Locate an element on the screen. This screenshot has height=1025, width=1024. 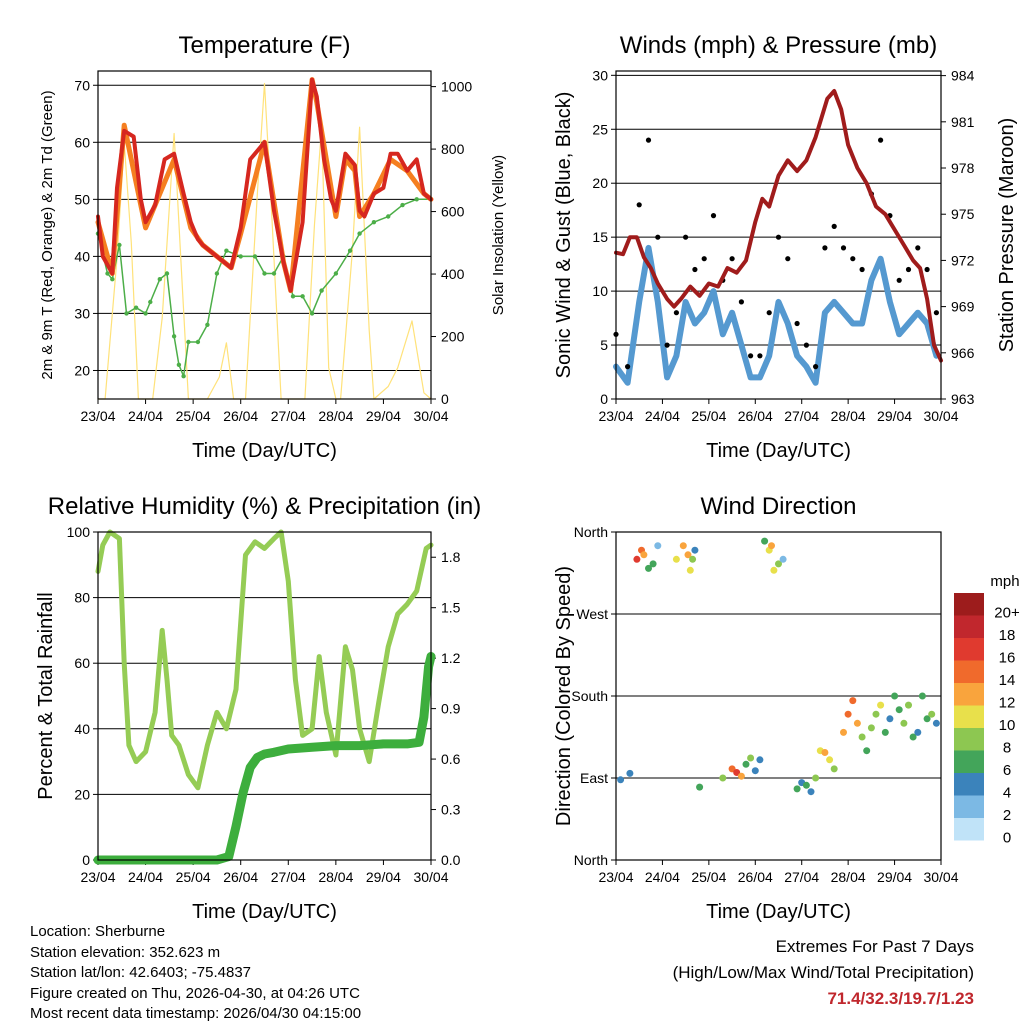
temperature-xtick-label: 26/04 is located at coordinates (240, 416).